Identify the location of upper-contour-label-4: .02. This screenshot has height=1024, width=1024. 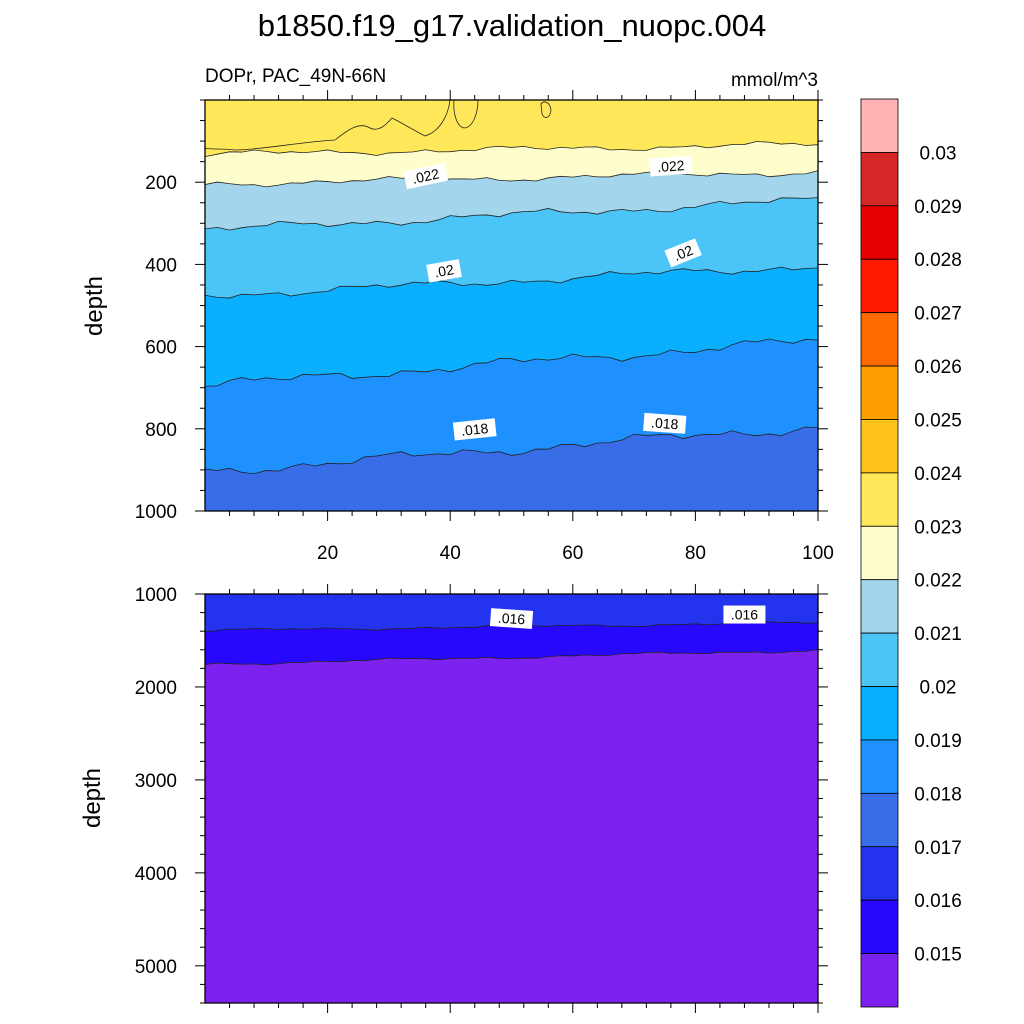
(683, 253).